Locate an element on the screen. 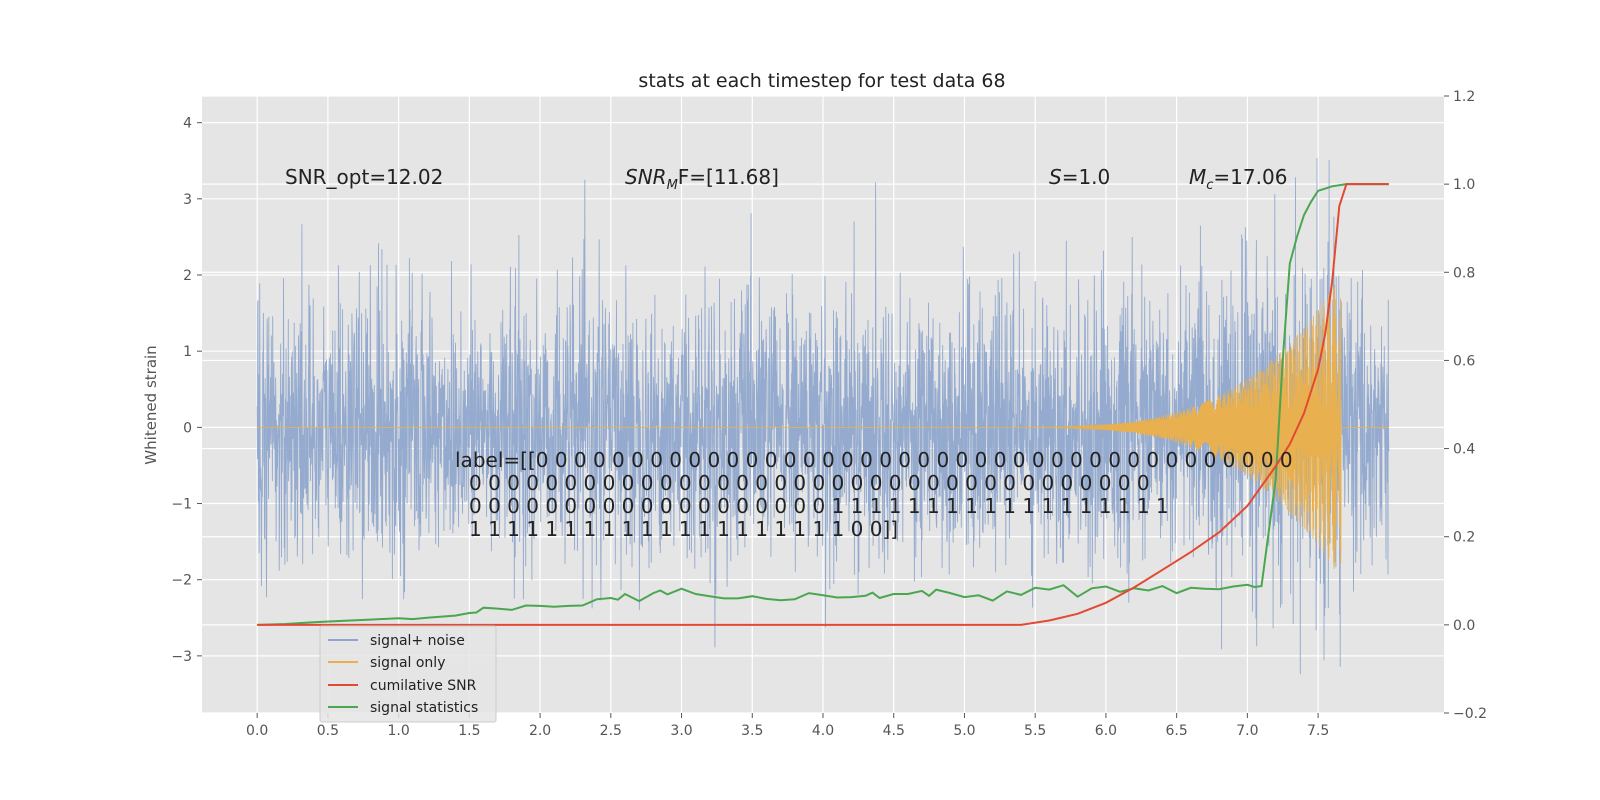  x-tick-label: 6.0 is located at coordinates (1106, 731).